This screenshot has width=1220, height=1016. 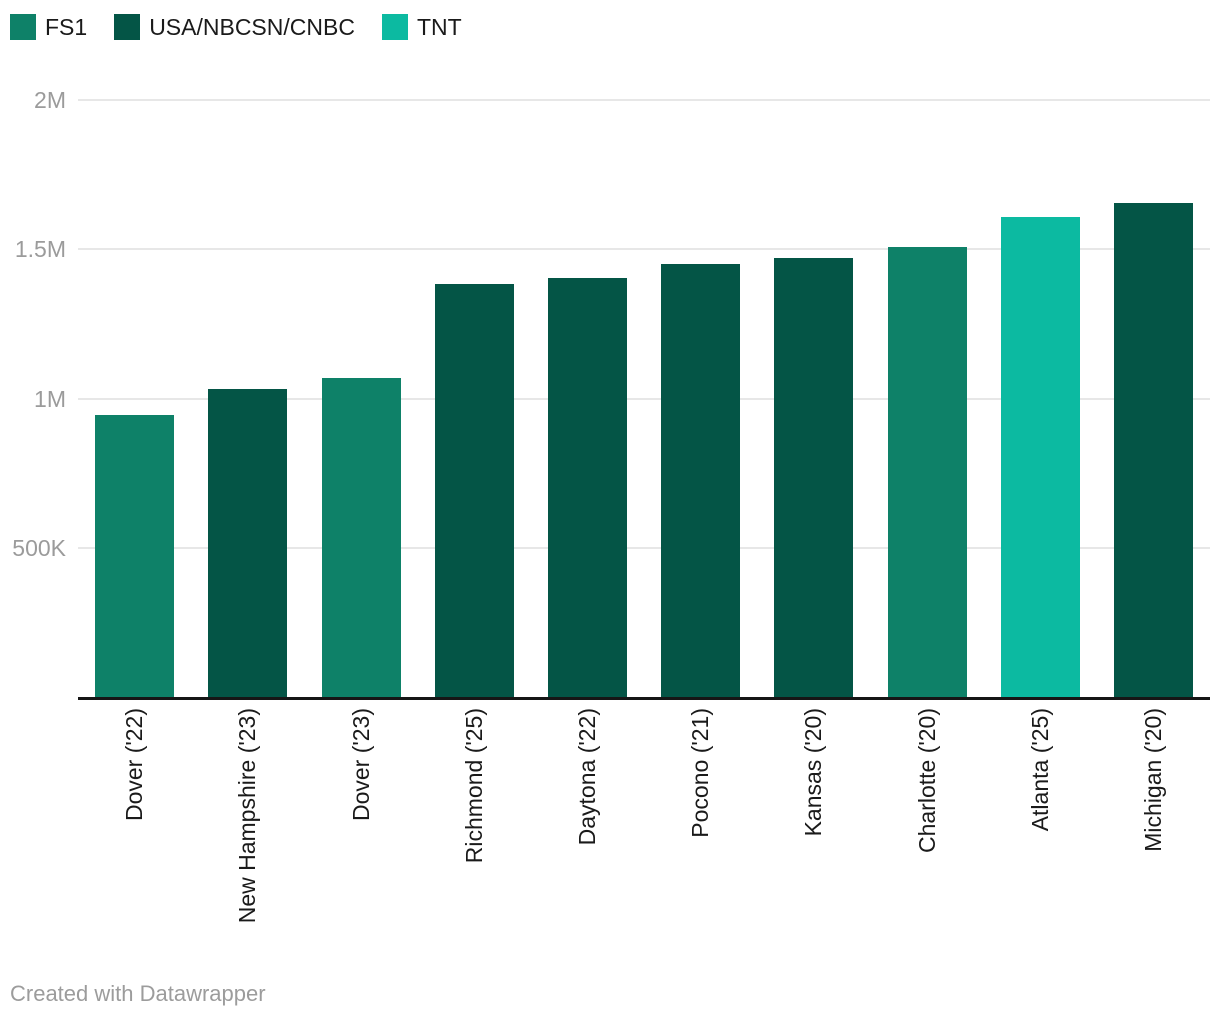 What do you see at coordinates (247, 816) in the screenshot?
I see `x-axis-label: New Hampshire ('23)` at bounding box center [247, 816].